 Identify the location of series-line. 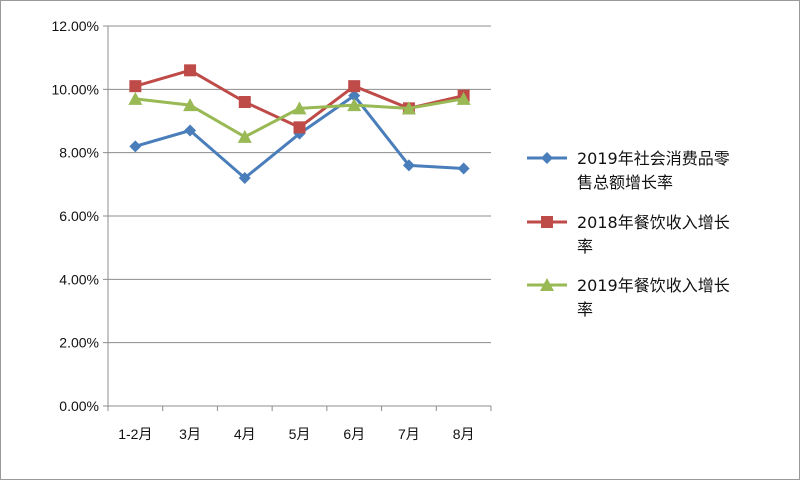
(299, 98).